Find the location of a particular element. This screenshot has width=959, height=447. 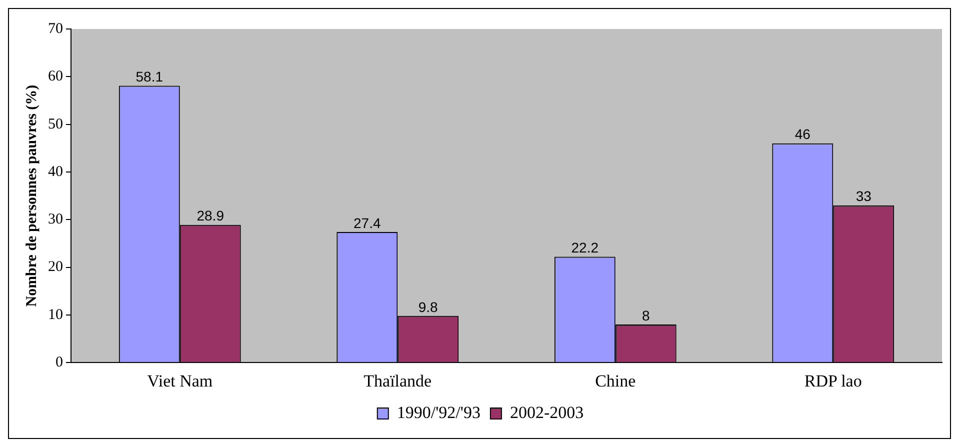

x-tick-label: Viet Nam is located at coordinates (180, 380).